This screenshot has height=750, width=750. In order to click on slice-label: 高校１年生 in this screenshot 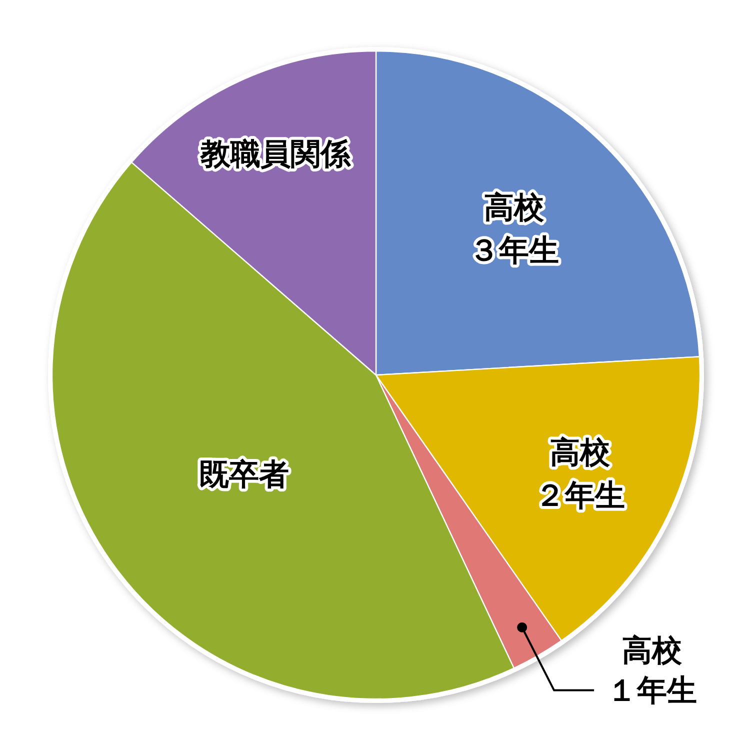, I will do `click(652, 670)`.